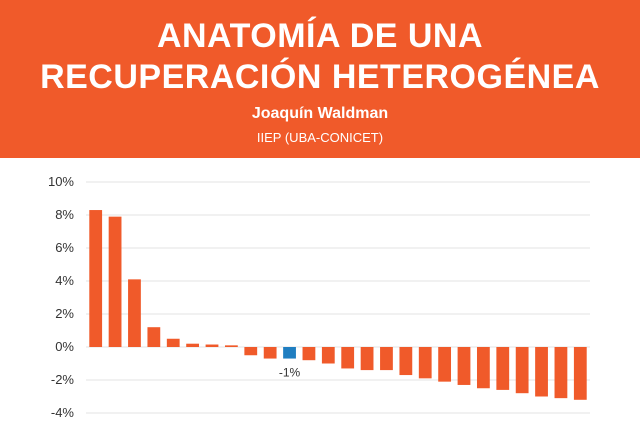  I want to click on y-tick-label: -2%, so click(63, 379).